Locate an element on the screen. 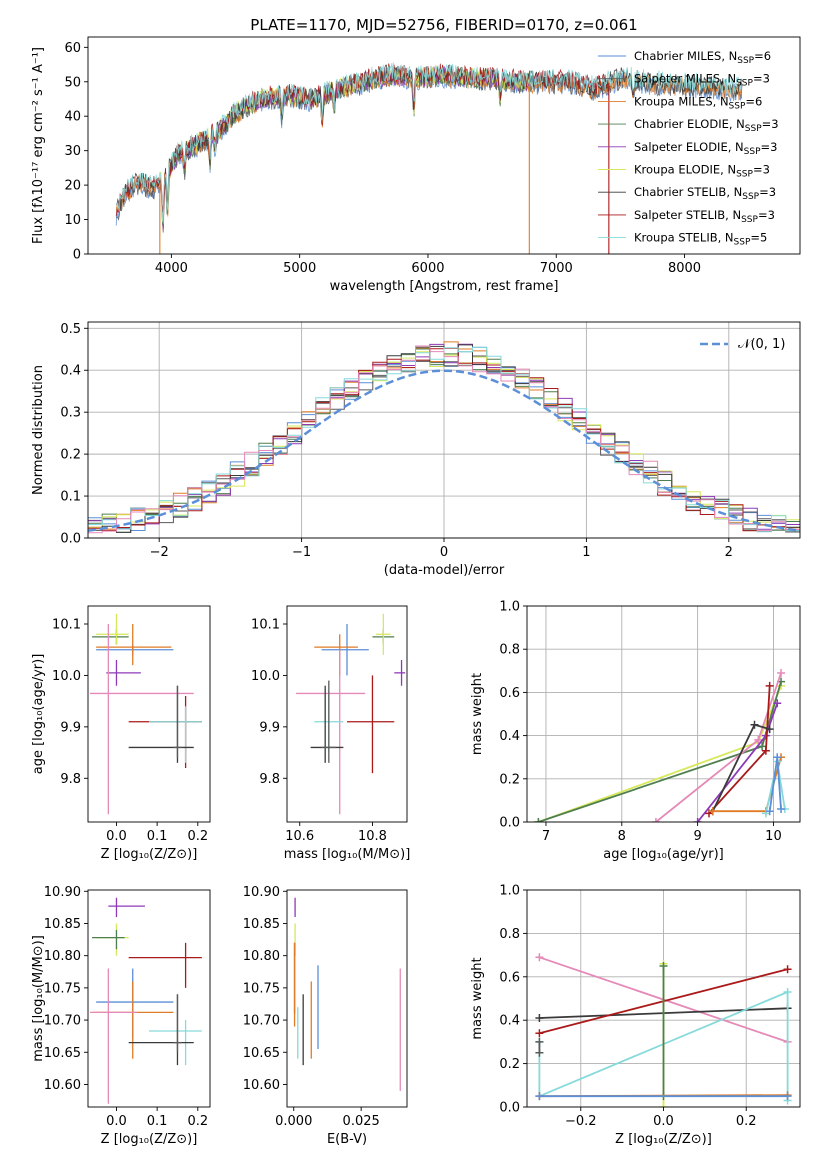  x-tick-label: 8000 is located at coordinates (684, 268).